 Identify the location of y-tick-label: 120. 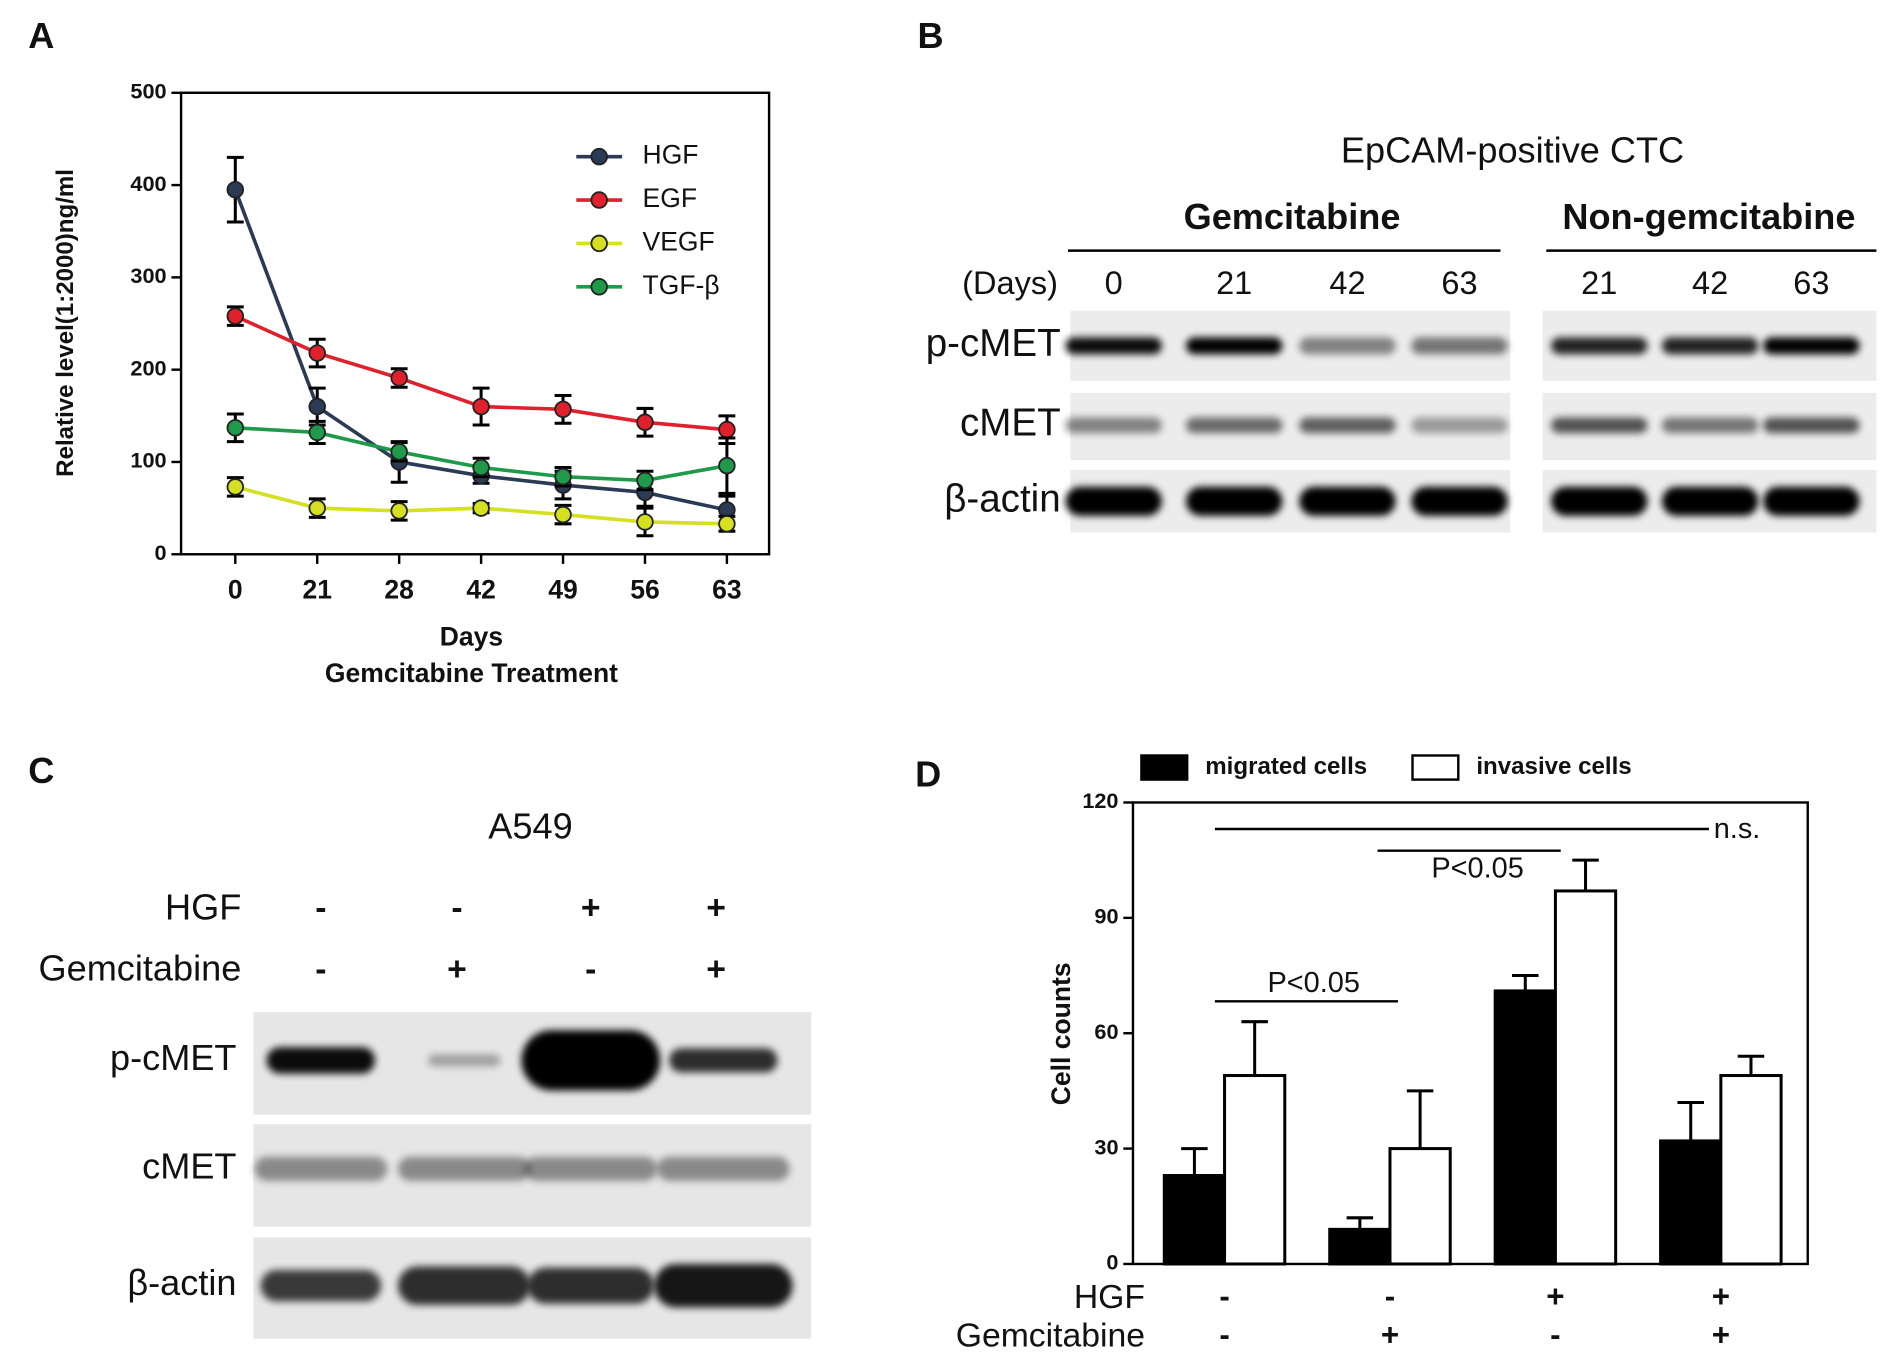
(1100, 800).